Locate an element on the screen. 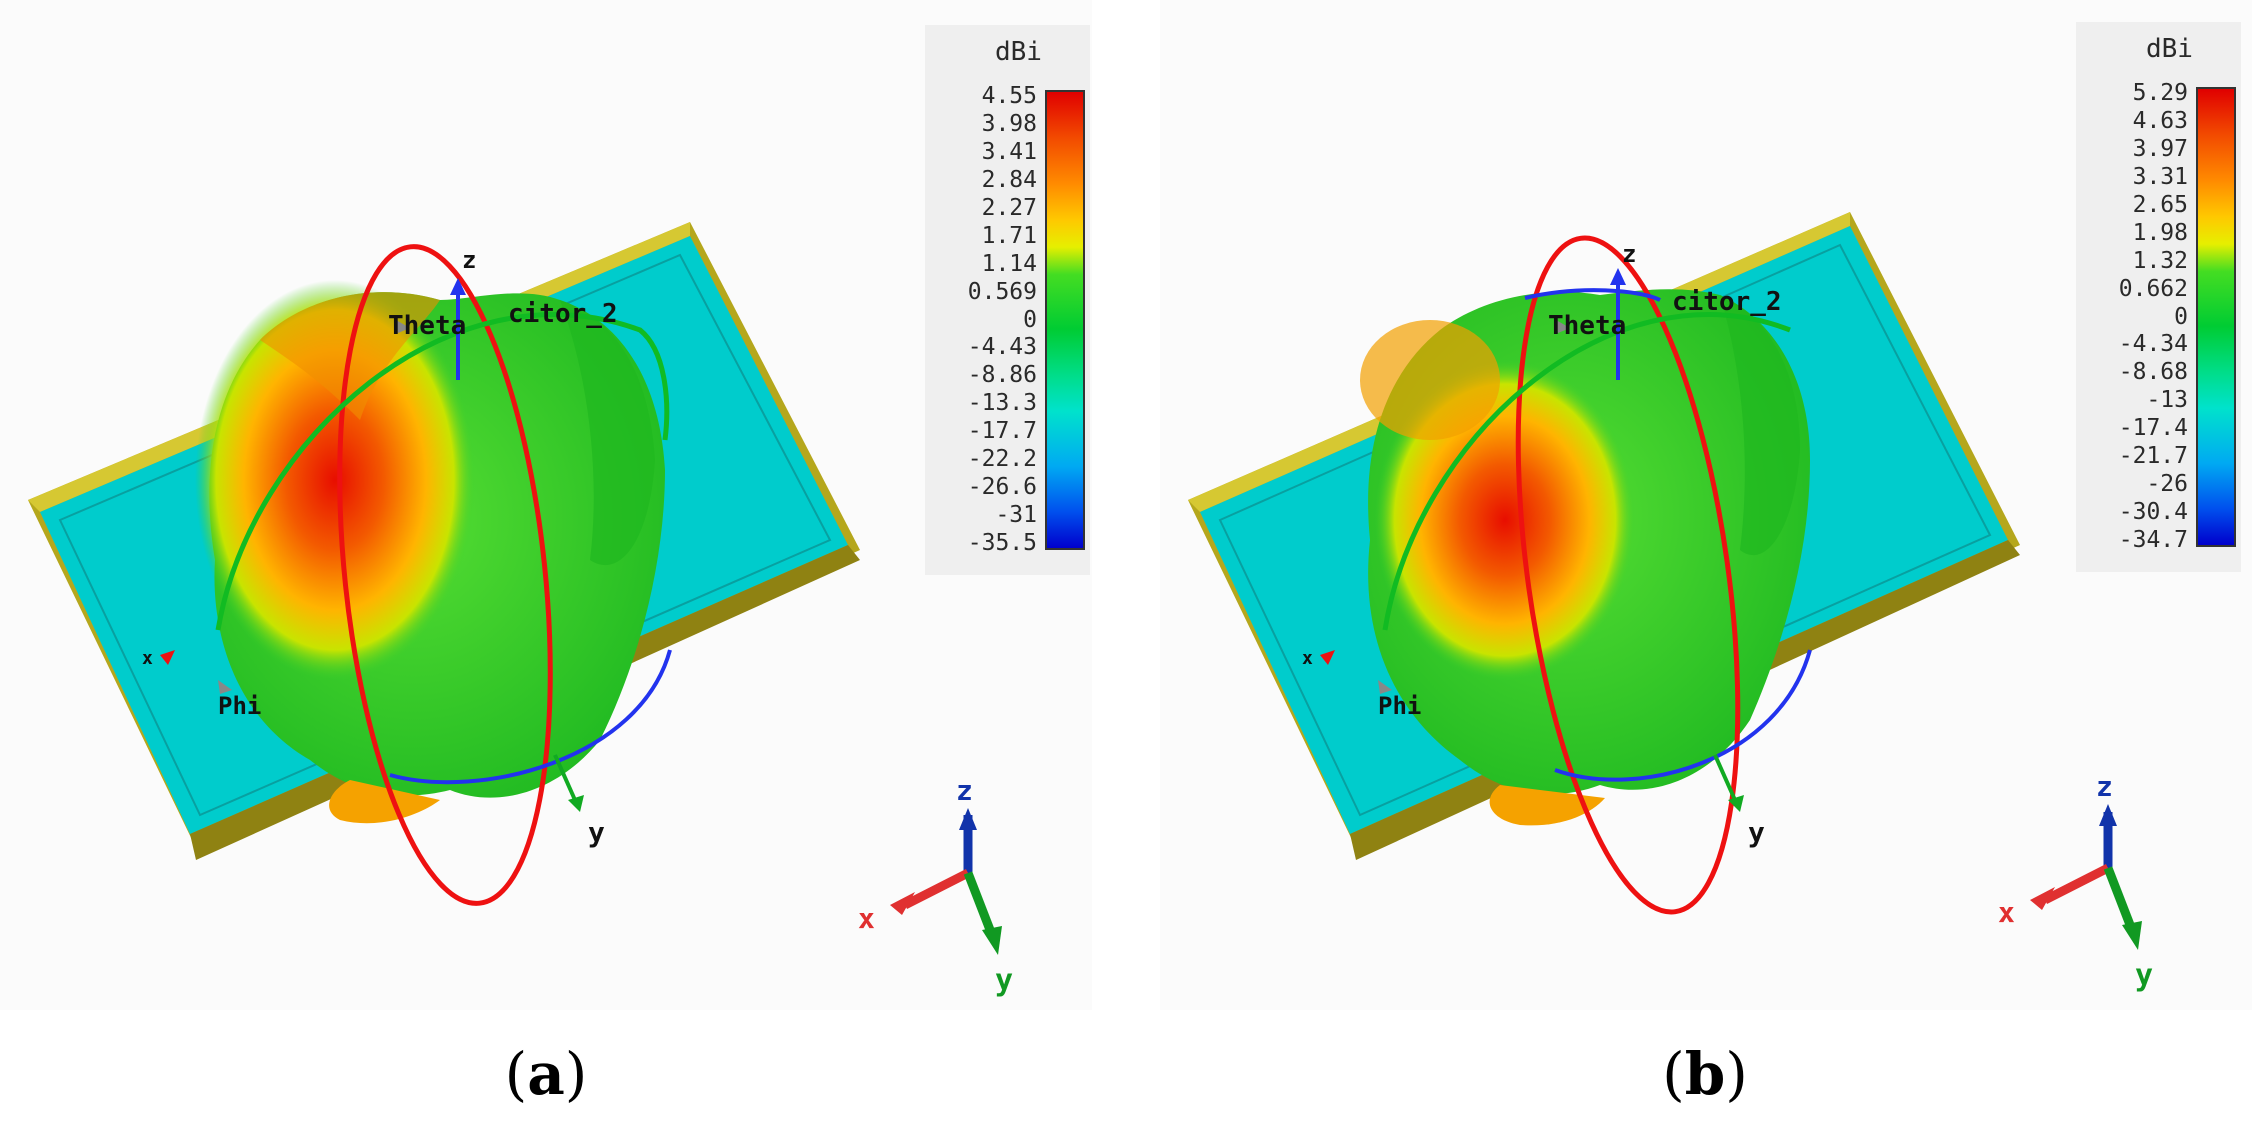  label-component-a: citor_2 is located at coordinates (563, 314).